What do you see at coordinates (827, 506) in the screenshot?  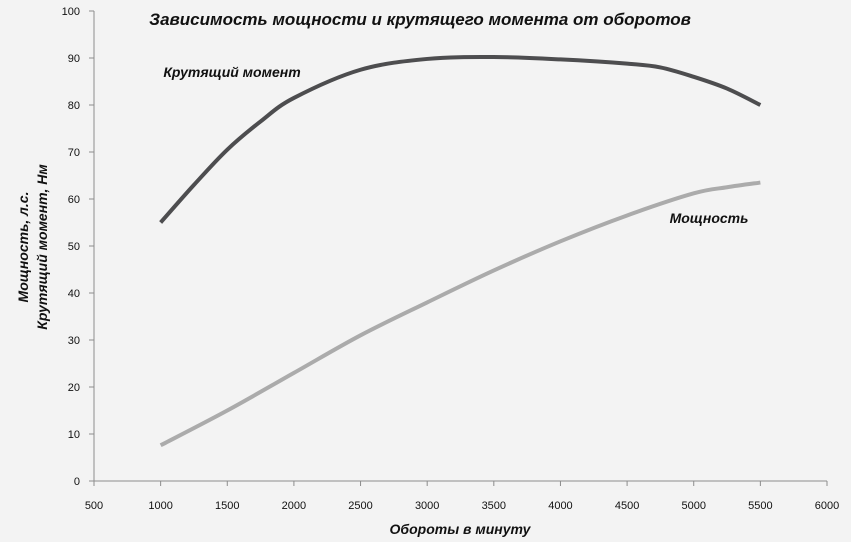 I see `x-tick-label: 6000` at bounding box center [827, 506].